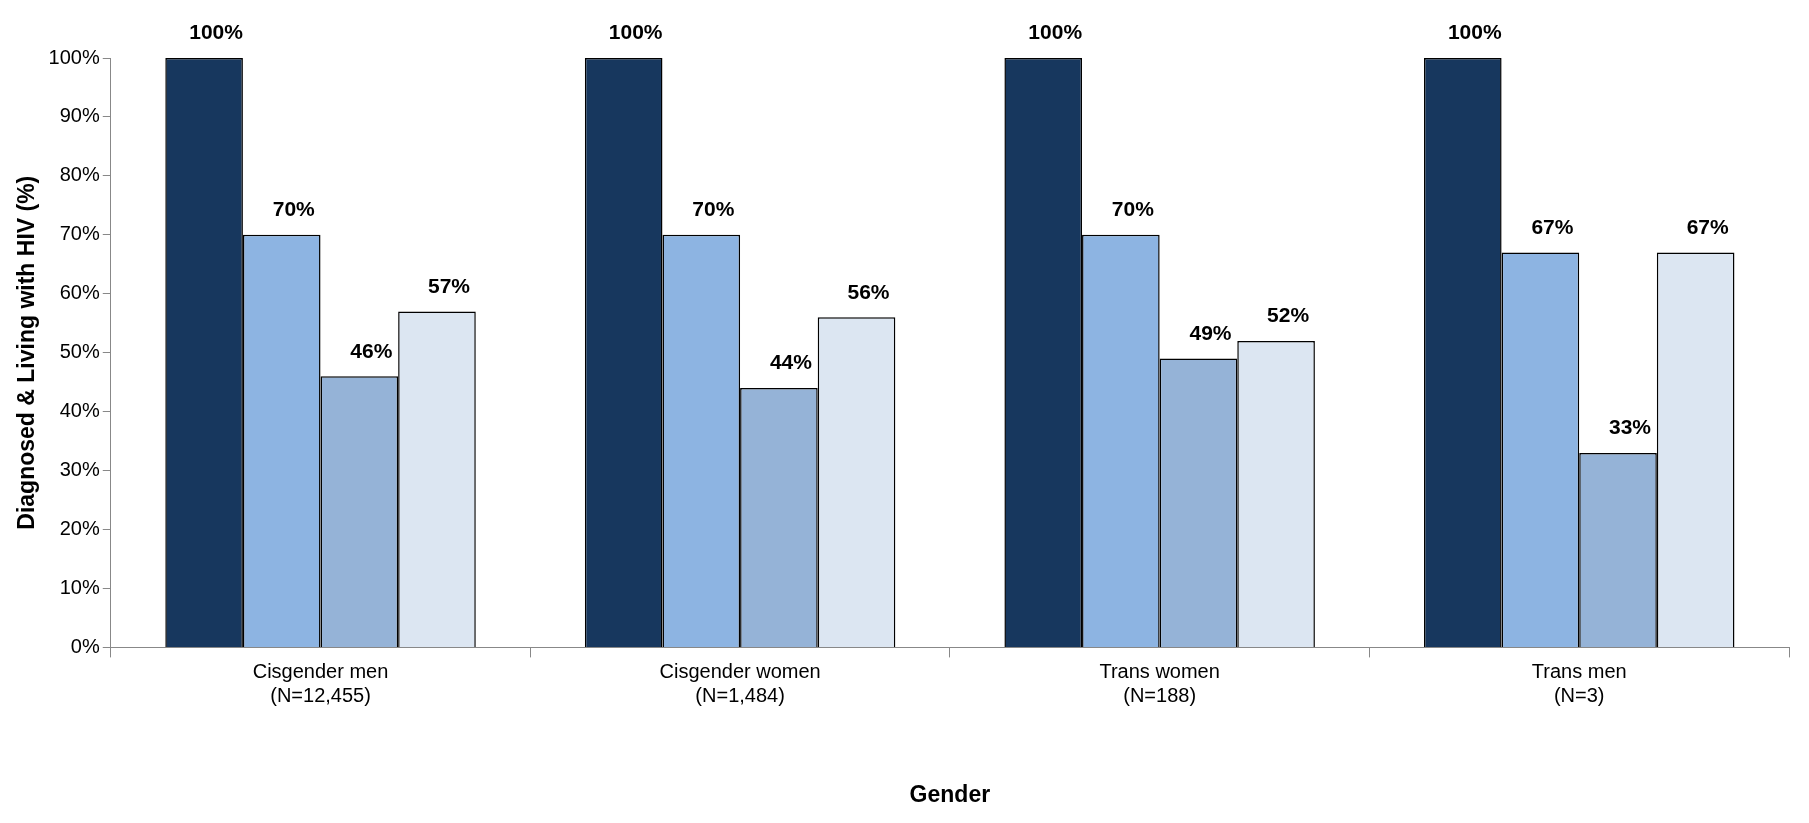 The height and width of the screenshot is (823, 1809). What do you see at coordinates (74, 56) in the screenshot?
I see `y-tick-label: 100%` at bounding box center [74, 56].